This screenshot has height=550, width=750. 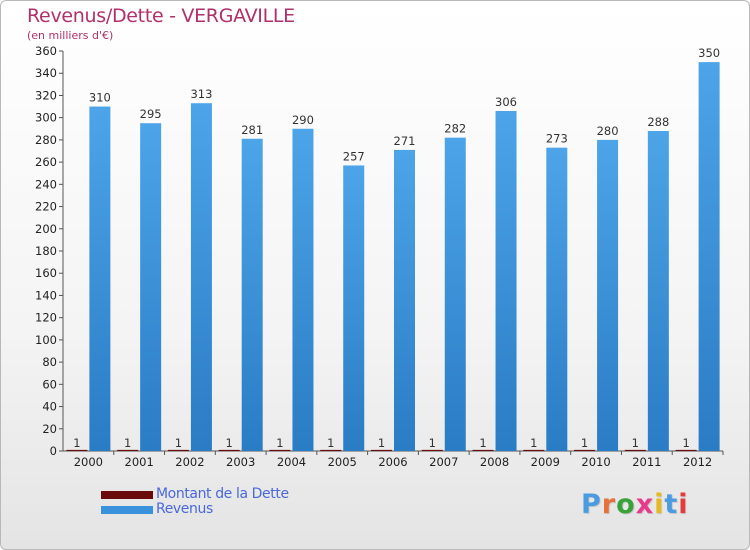 What do you see at coordinates (46, 51) in the screenshot?
I see `y-tick-label: 360` at bounding box center [46, 51].